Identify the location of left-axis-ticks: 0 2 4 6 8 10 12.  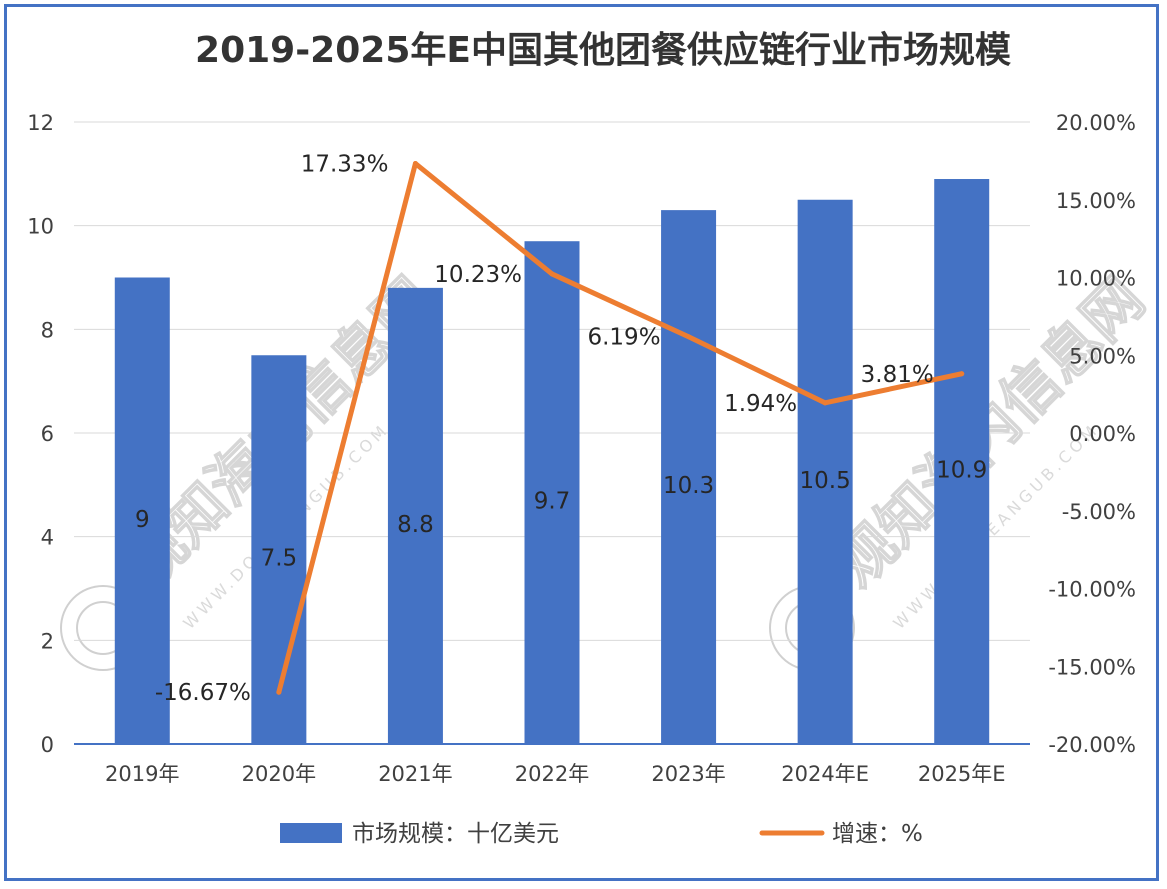
(40, 434).